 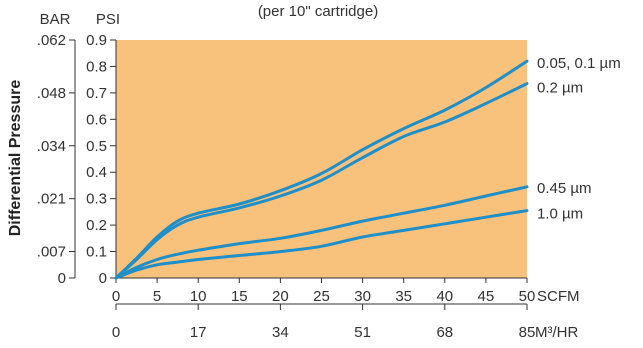 What do you see at coordinates (116, 296) in the screenshot?
I see `scfm-tick-label: 0` at bounding box center [116, 296].